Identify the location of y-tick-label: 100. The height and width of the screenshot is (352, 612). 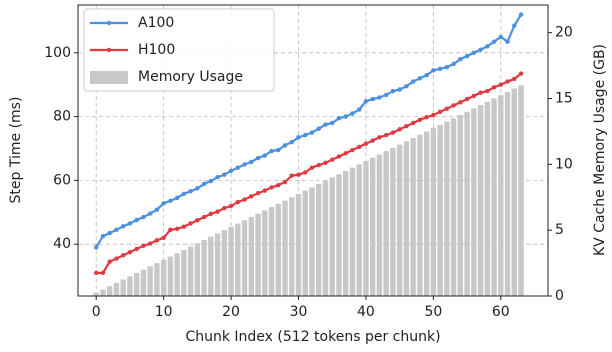
(57, 53).